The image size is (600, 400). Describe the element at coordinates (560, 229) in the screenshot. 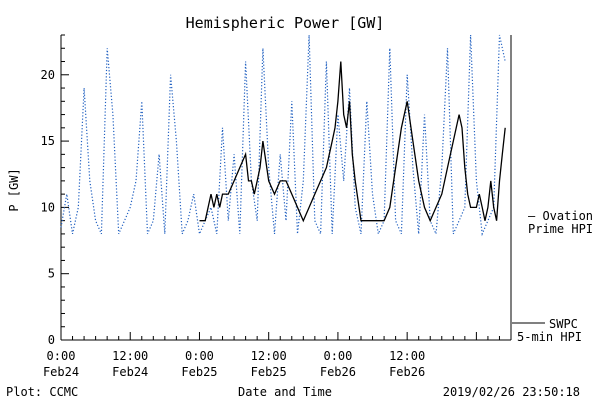

I see `legend-ovation-line2: Prime HPI` at that location.